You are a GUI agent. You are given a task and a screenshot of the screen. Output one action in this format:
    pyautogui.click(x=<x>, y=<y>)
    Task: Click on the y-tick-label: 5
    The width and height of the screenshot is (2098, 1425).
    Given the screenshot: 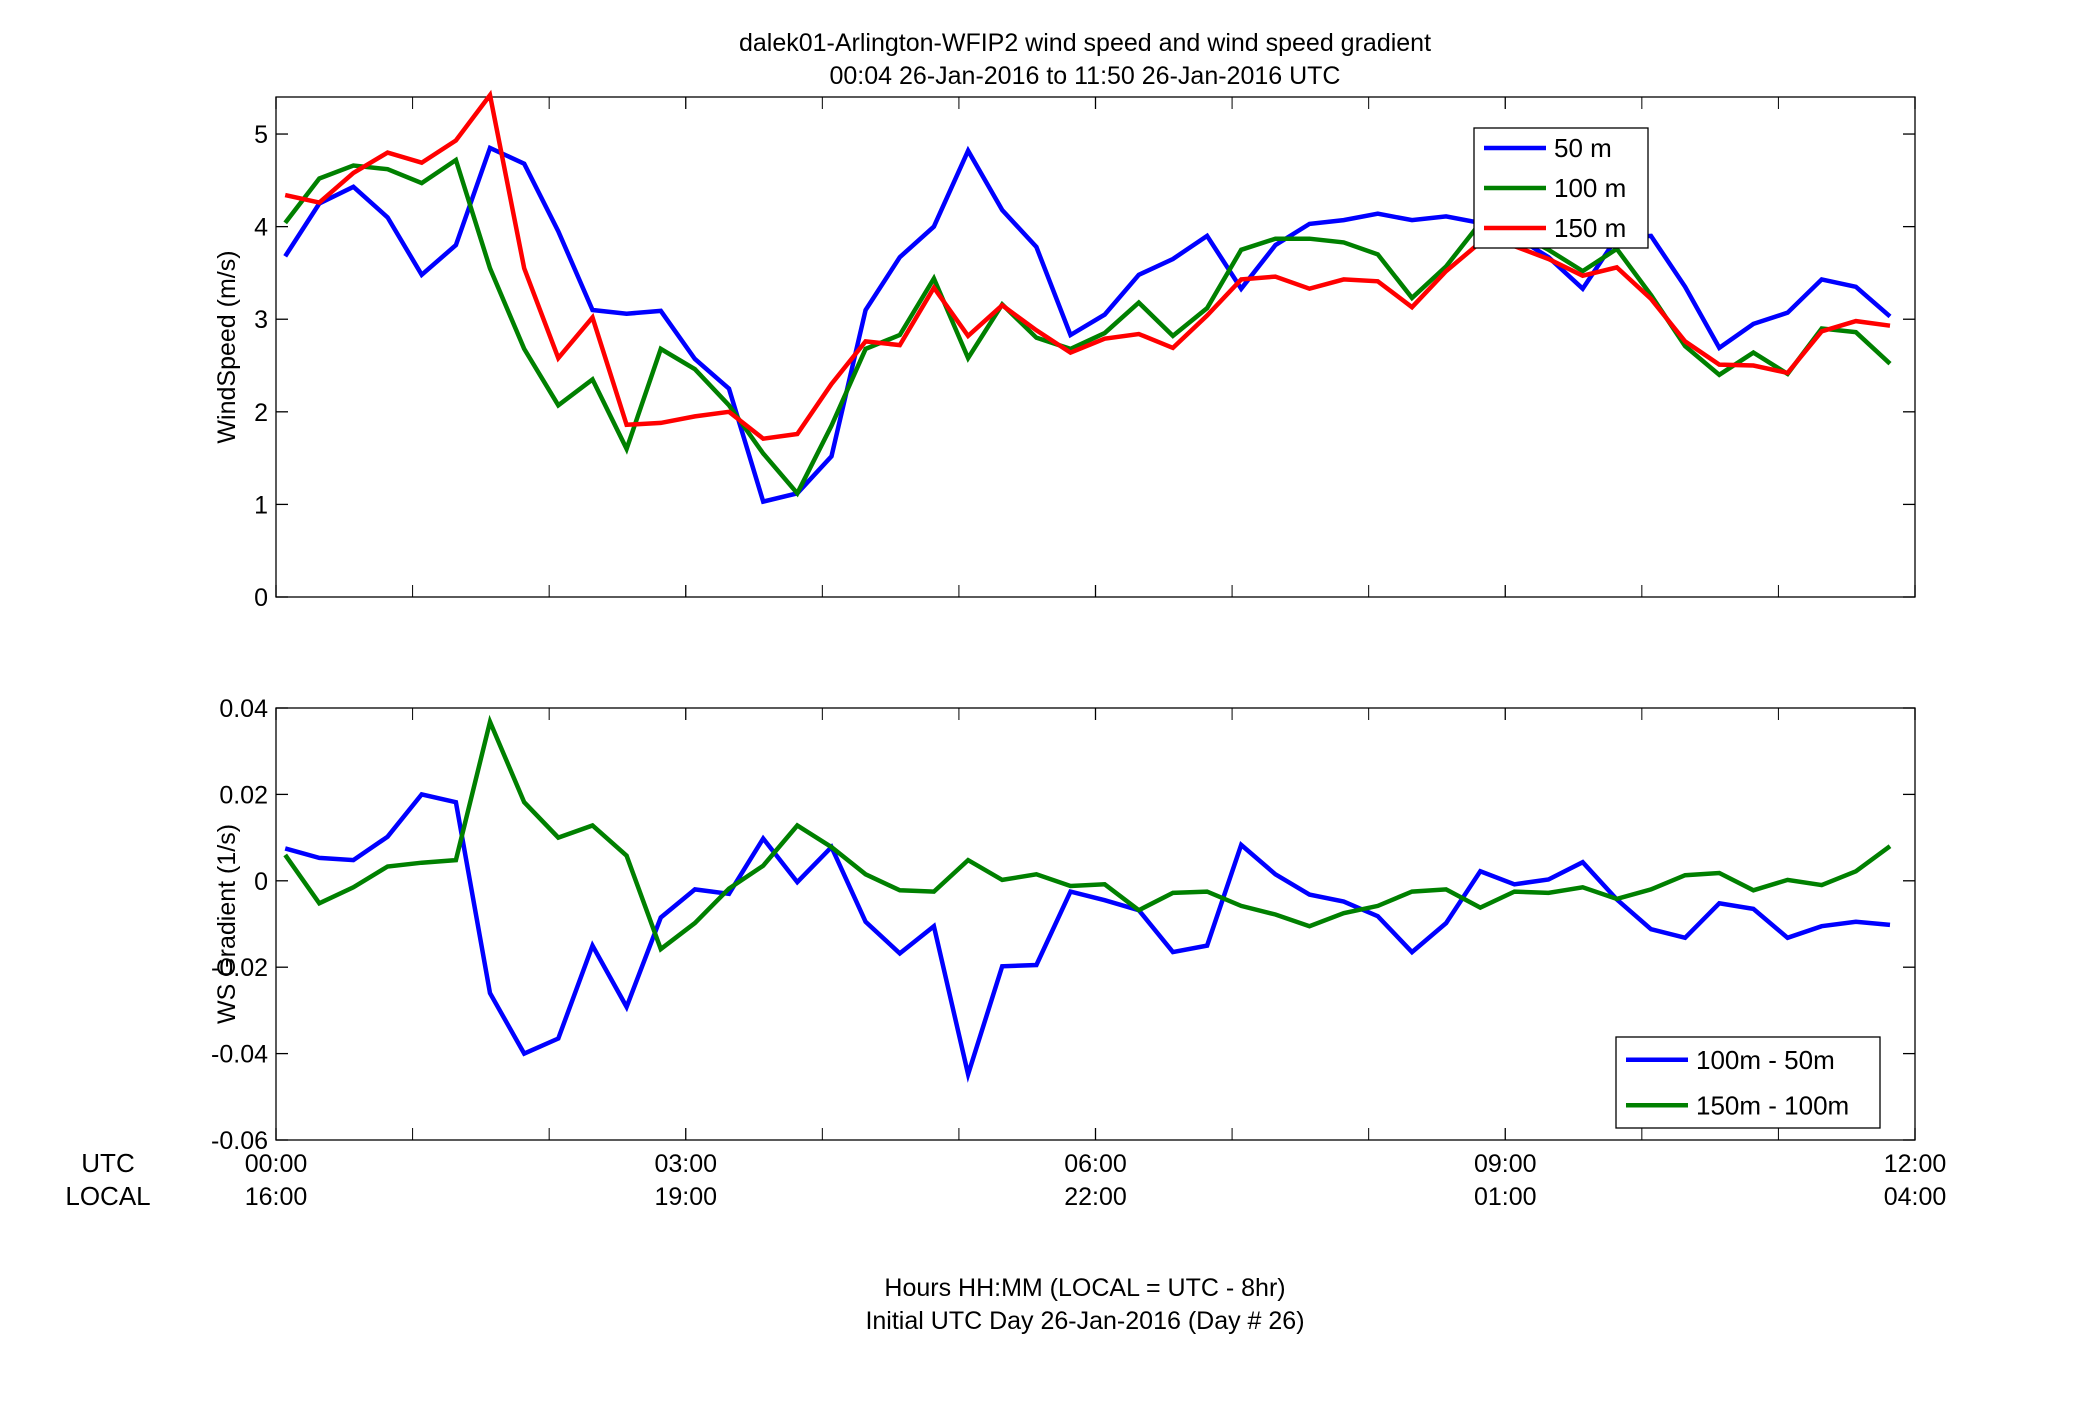 What is the action you would take?
    pyautogui.click(x=261, y=135)
    